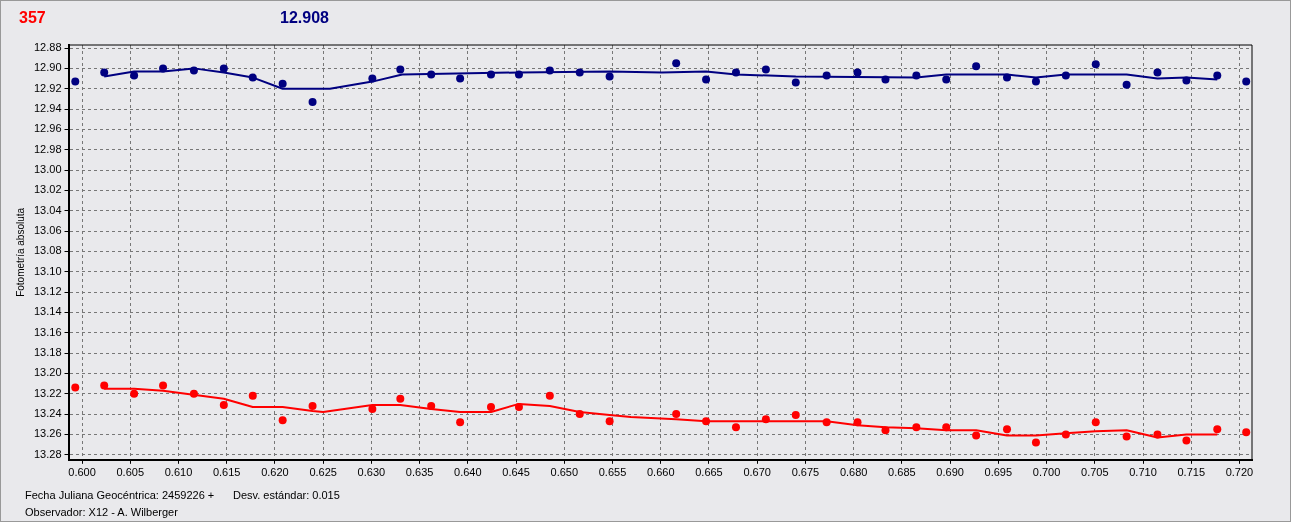  I want to click on x-tick-label: 0.680, so click(853, 472).